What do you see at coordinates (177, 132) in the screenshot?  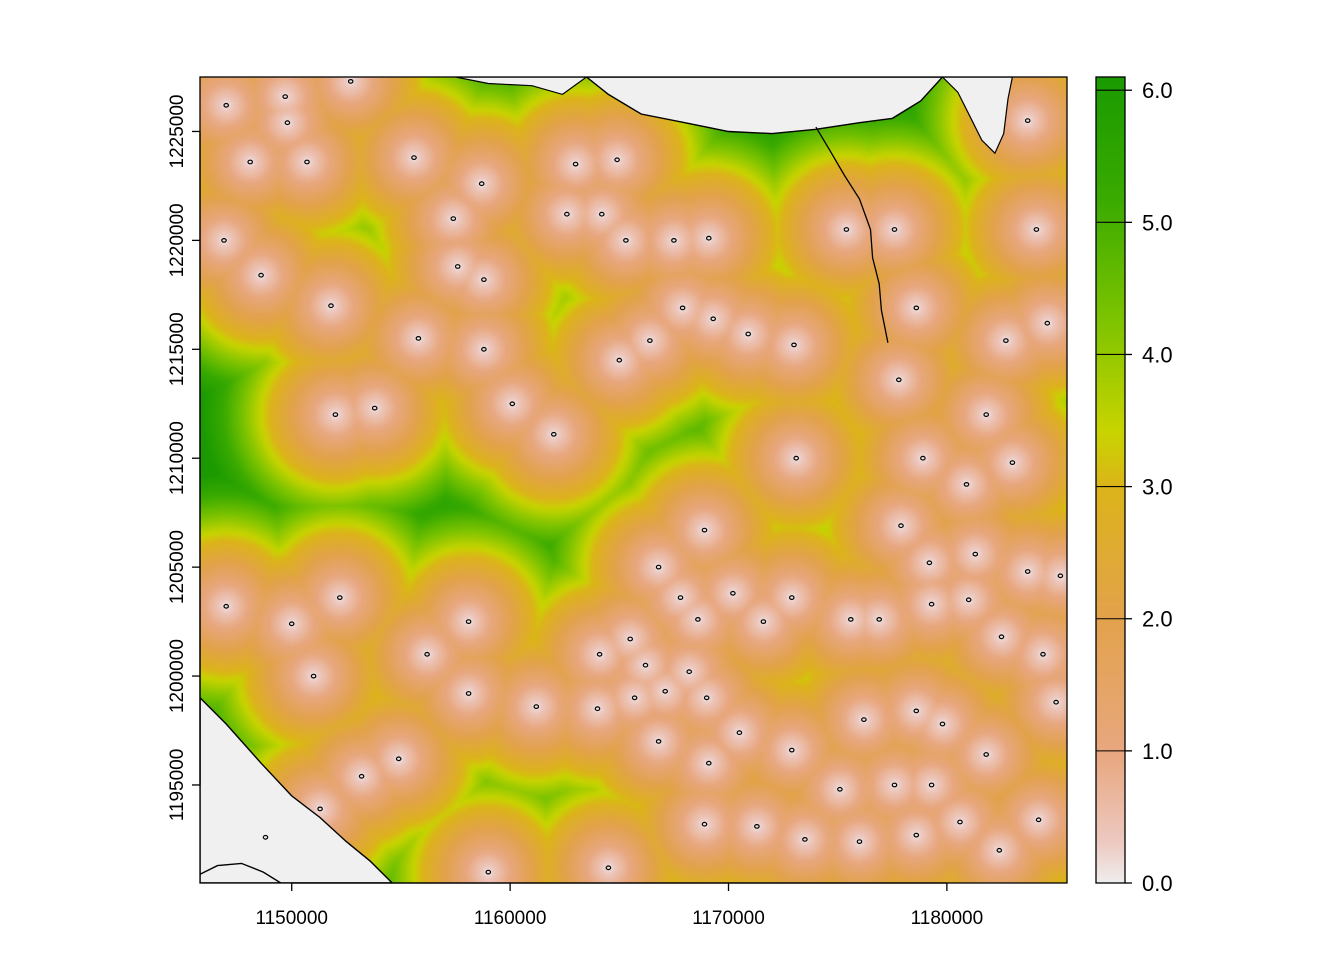 I see `y-tick-label: 1225000` at bounding box center [177, 132].